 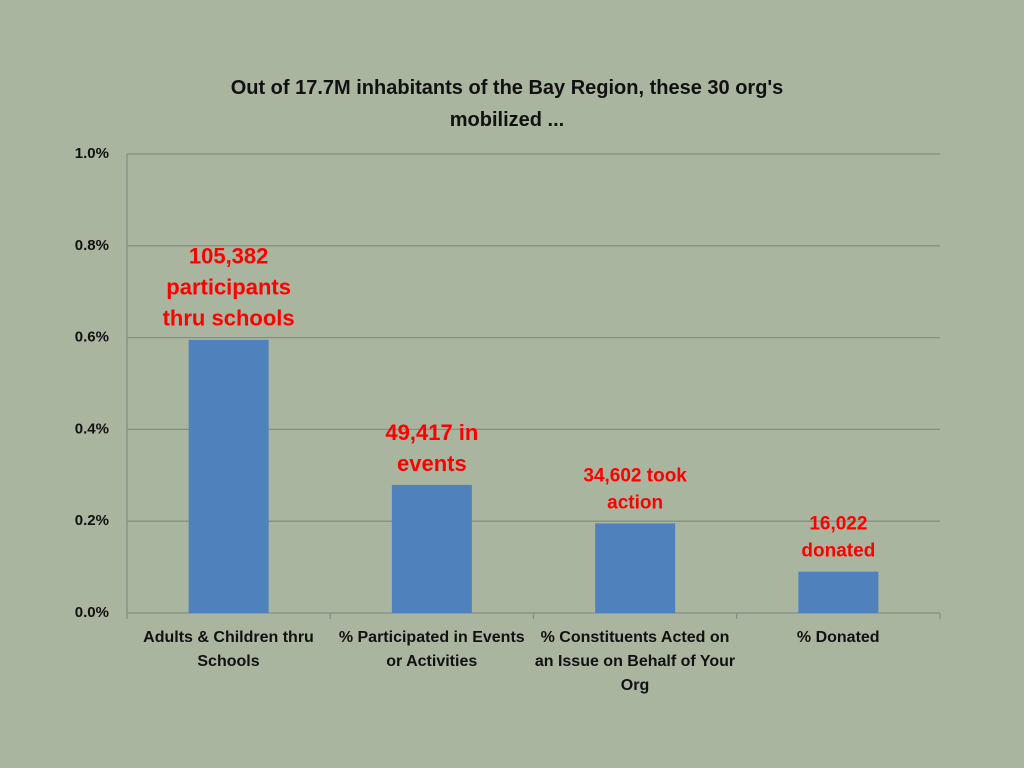 What do you see at coordinates (92, 428) in the screenshot?
I see `y-tick-label: 0.4%` at bounding box center [92, 428].